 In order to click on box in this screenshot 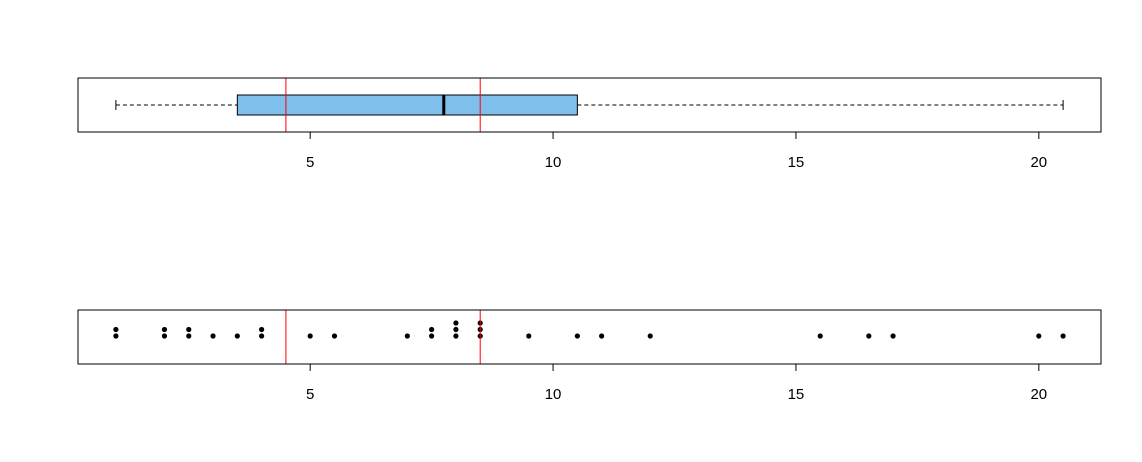, I will do `click(407, 105)`.